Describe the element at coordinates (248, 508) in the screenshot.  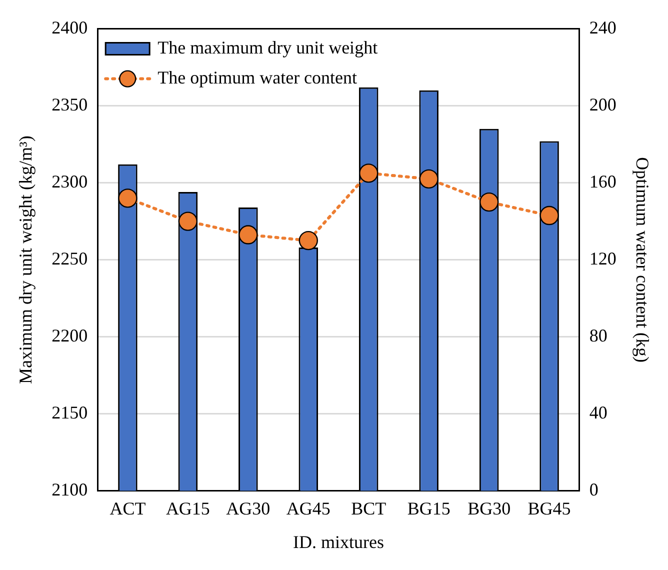
I see `x-tick-label: AG30` at that location.